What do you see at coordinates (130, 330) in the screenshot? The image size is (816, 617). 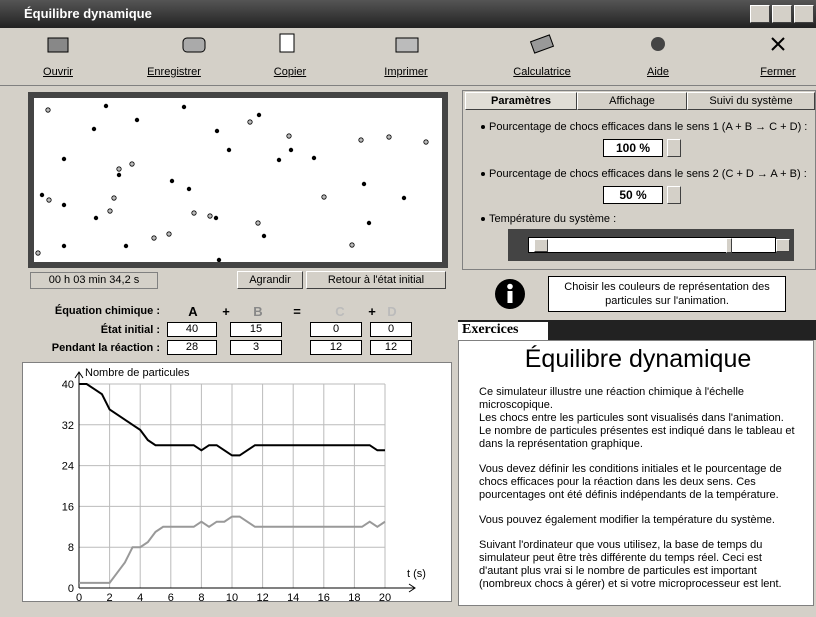 I see `row-label: État initial :` at bounding box center [130, 330].